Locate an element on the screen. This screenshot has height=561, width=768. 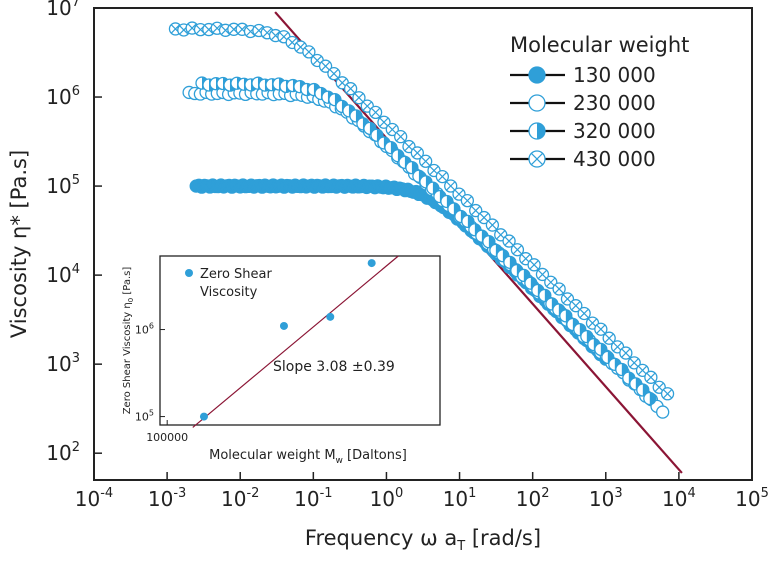
x-tick-label: 10⁻³ is located at coordinates (167, 498).